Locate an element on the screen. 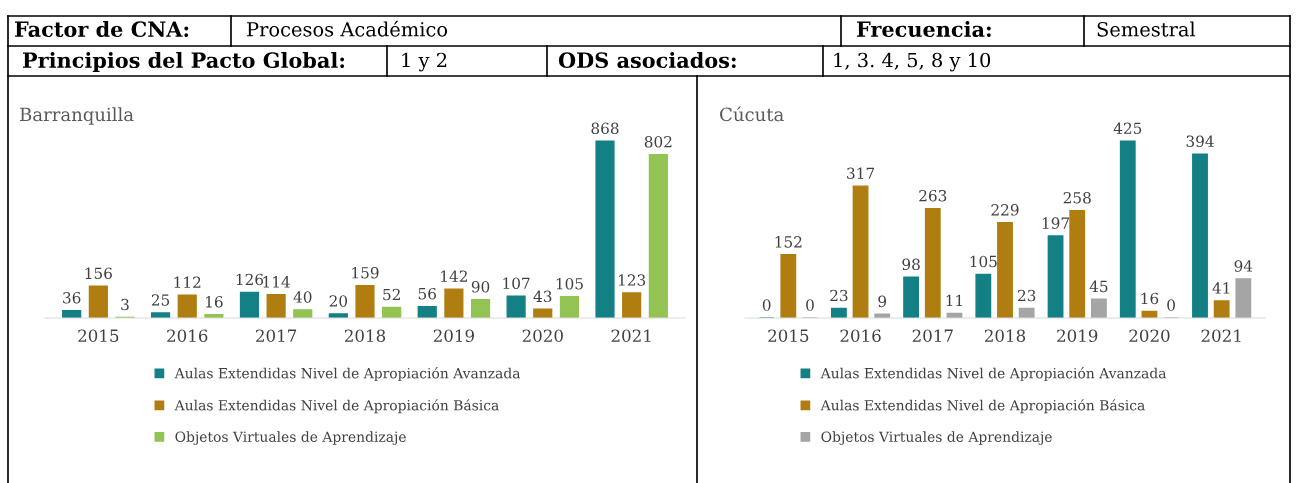  data-label: 197 is located at coordinates (1056, 223).